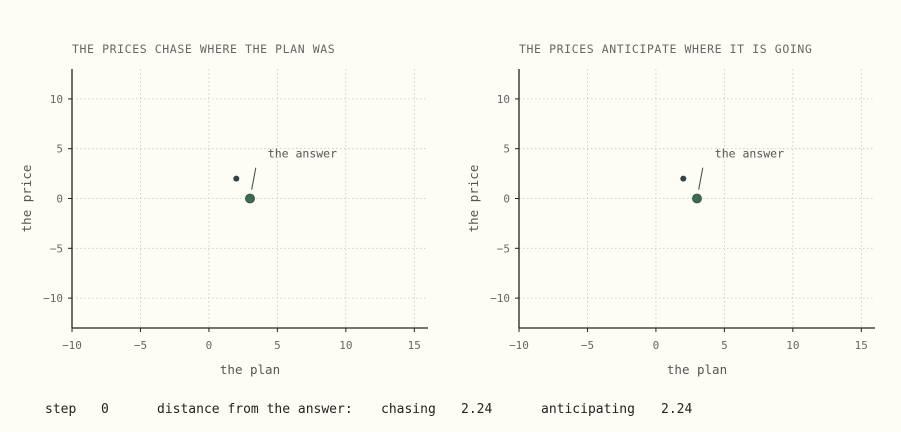 The image size is (901, 432). What do you see at coordinates (105, 409) in the screenshot?
I see `step-value: 0` at bounding box center [105, 409].